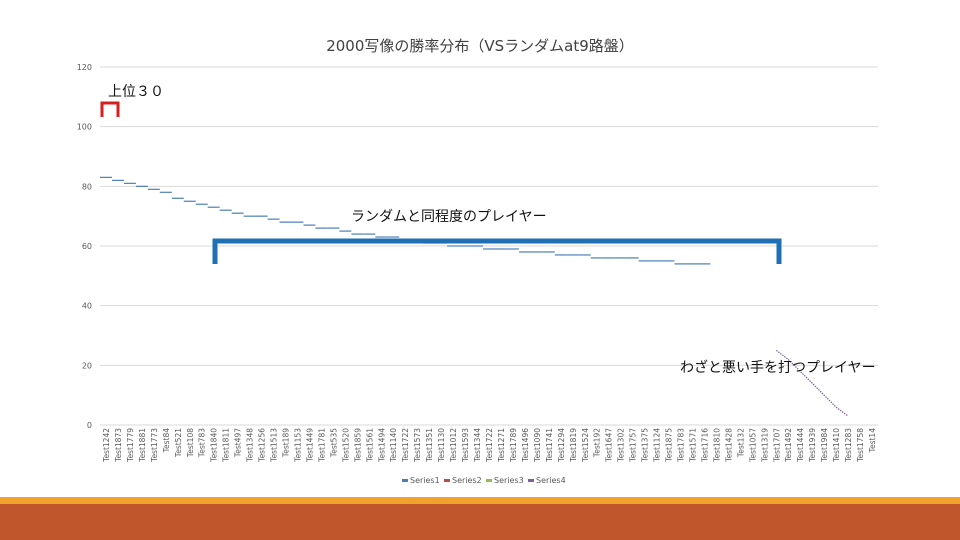 The image size is (960, 540). What do you see at coordinates (551, 480) in the screenshot?
I see `legend-label: Series4` at bounding box center [551, 480].